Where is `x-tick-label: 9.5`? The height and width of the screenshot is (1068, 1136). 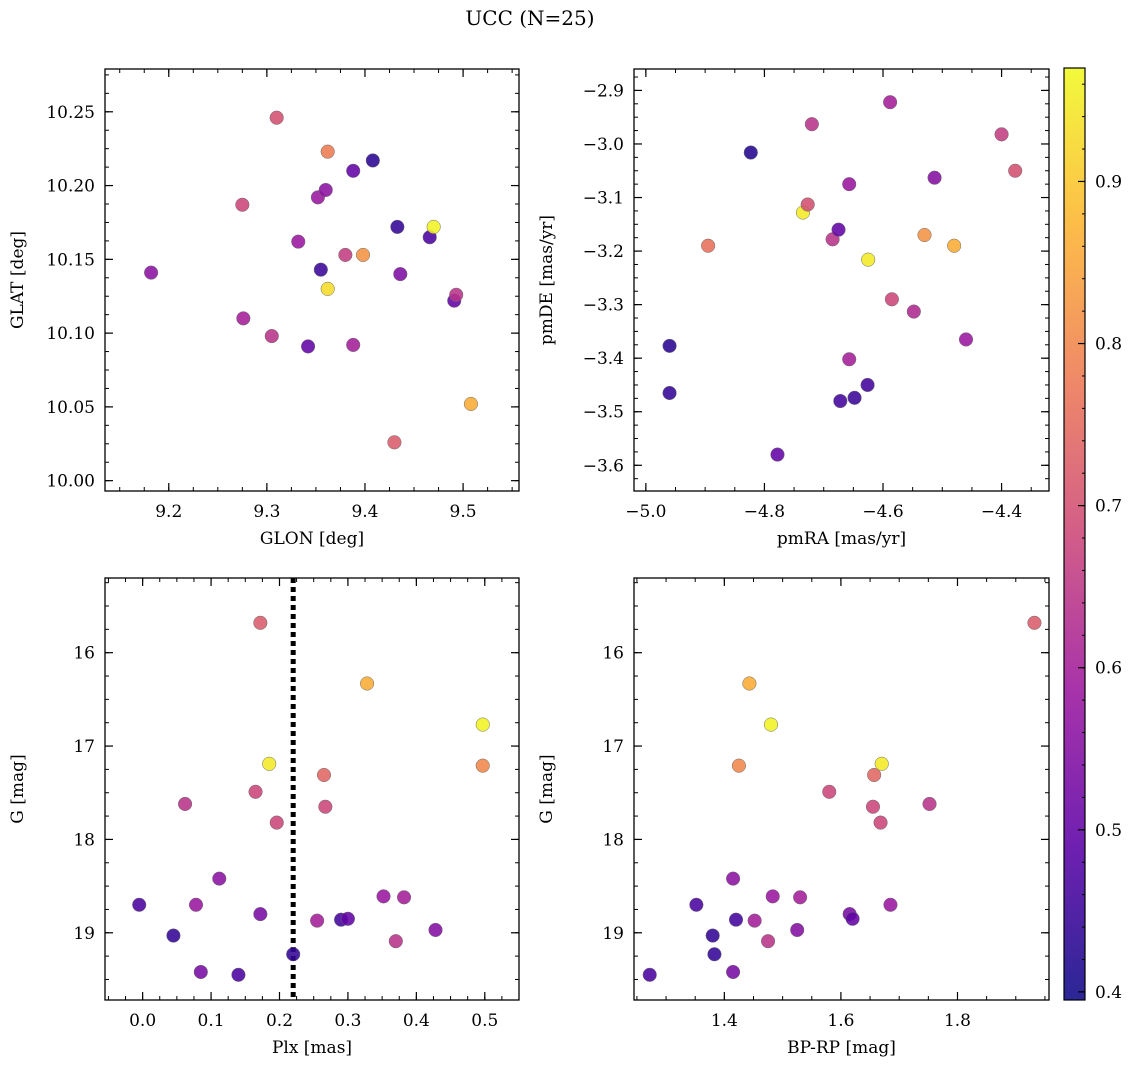 x-tick-label: 9.5 is located at coordinates (463, 512).